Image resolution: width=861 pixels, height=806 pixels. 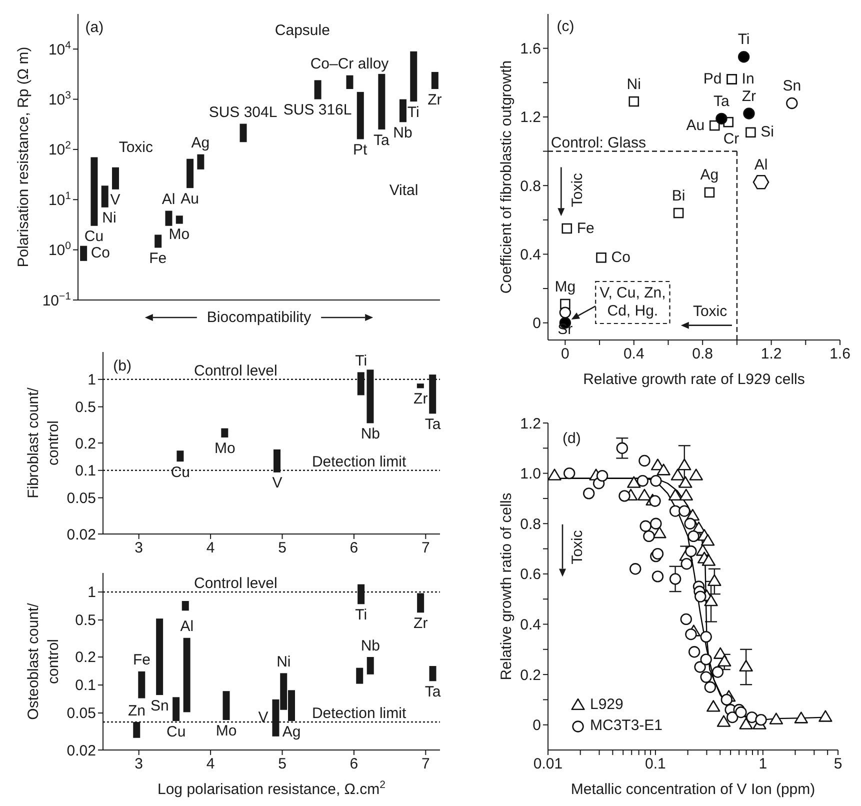 I want to click on legend-label: L929, so click(x=607, y=705).